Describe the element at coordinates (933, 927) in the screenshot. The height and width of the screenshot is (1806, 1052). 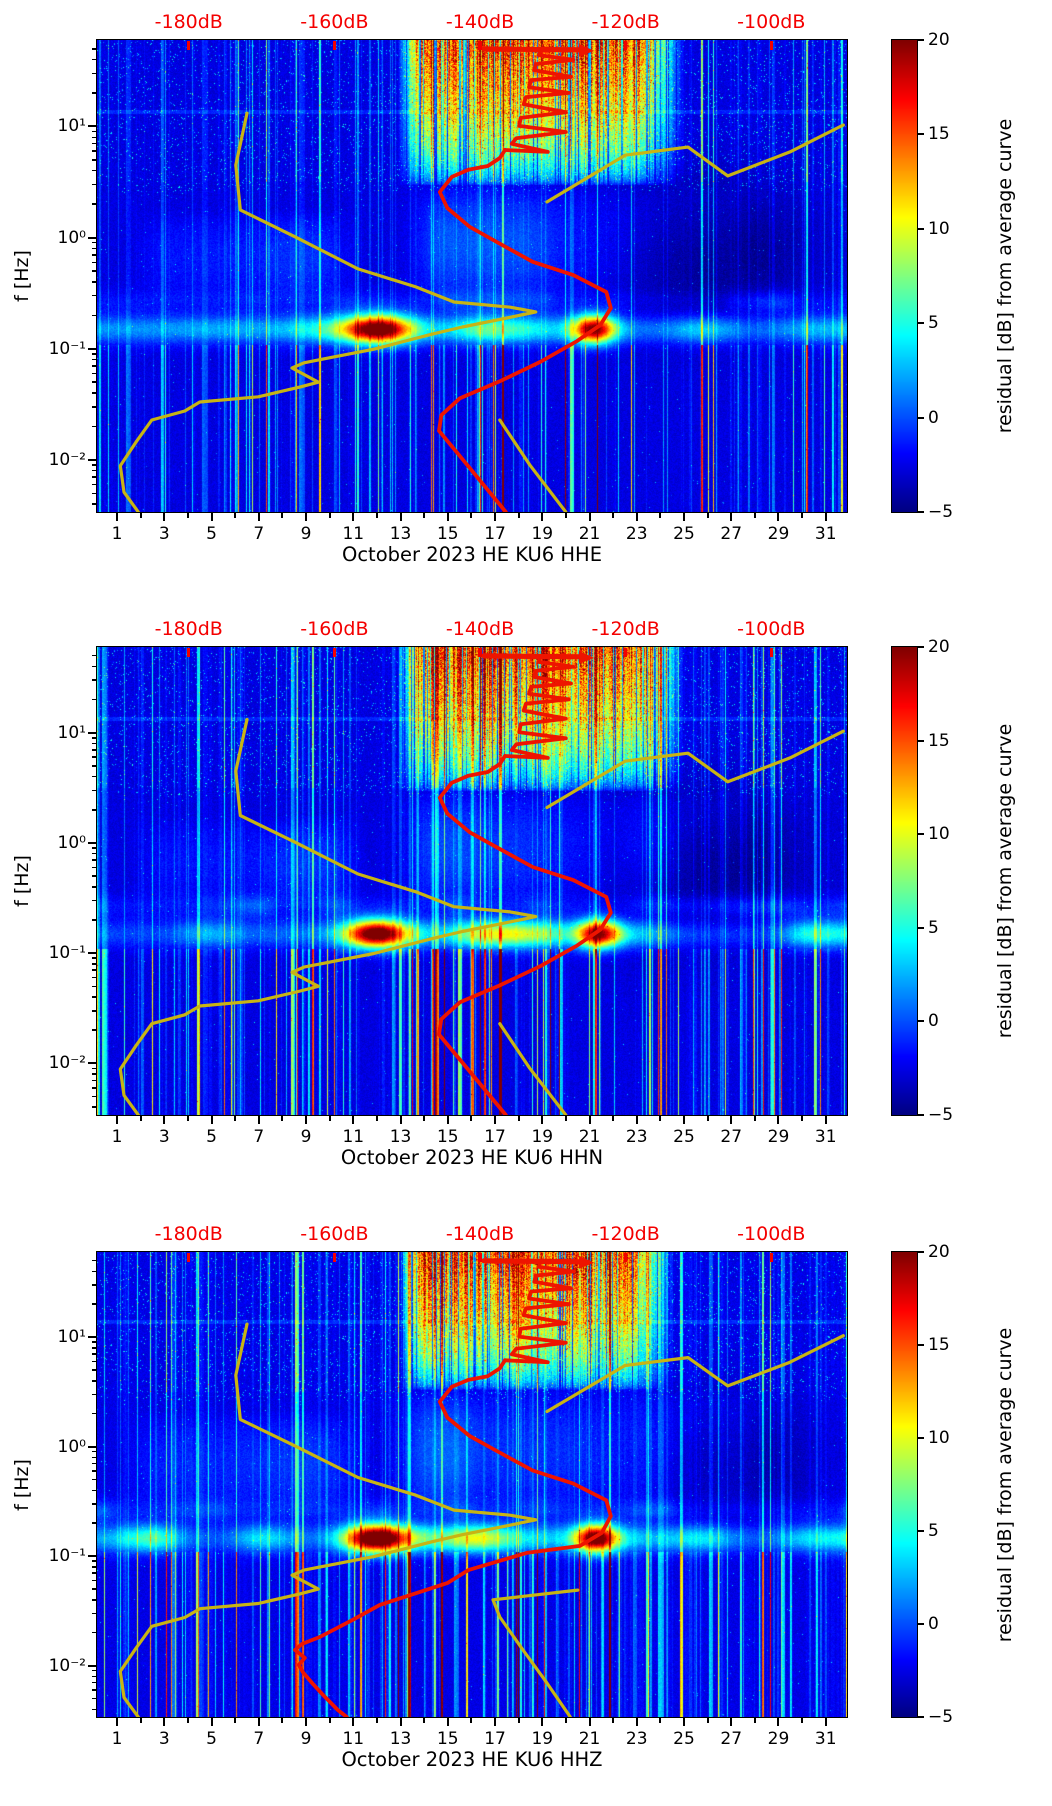
I see `colorbar-tick-label-2: 5` at that location.